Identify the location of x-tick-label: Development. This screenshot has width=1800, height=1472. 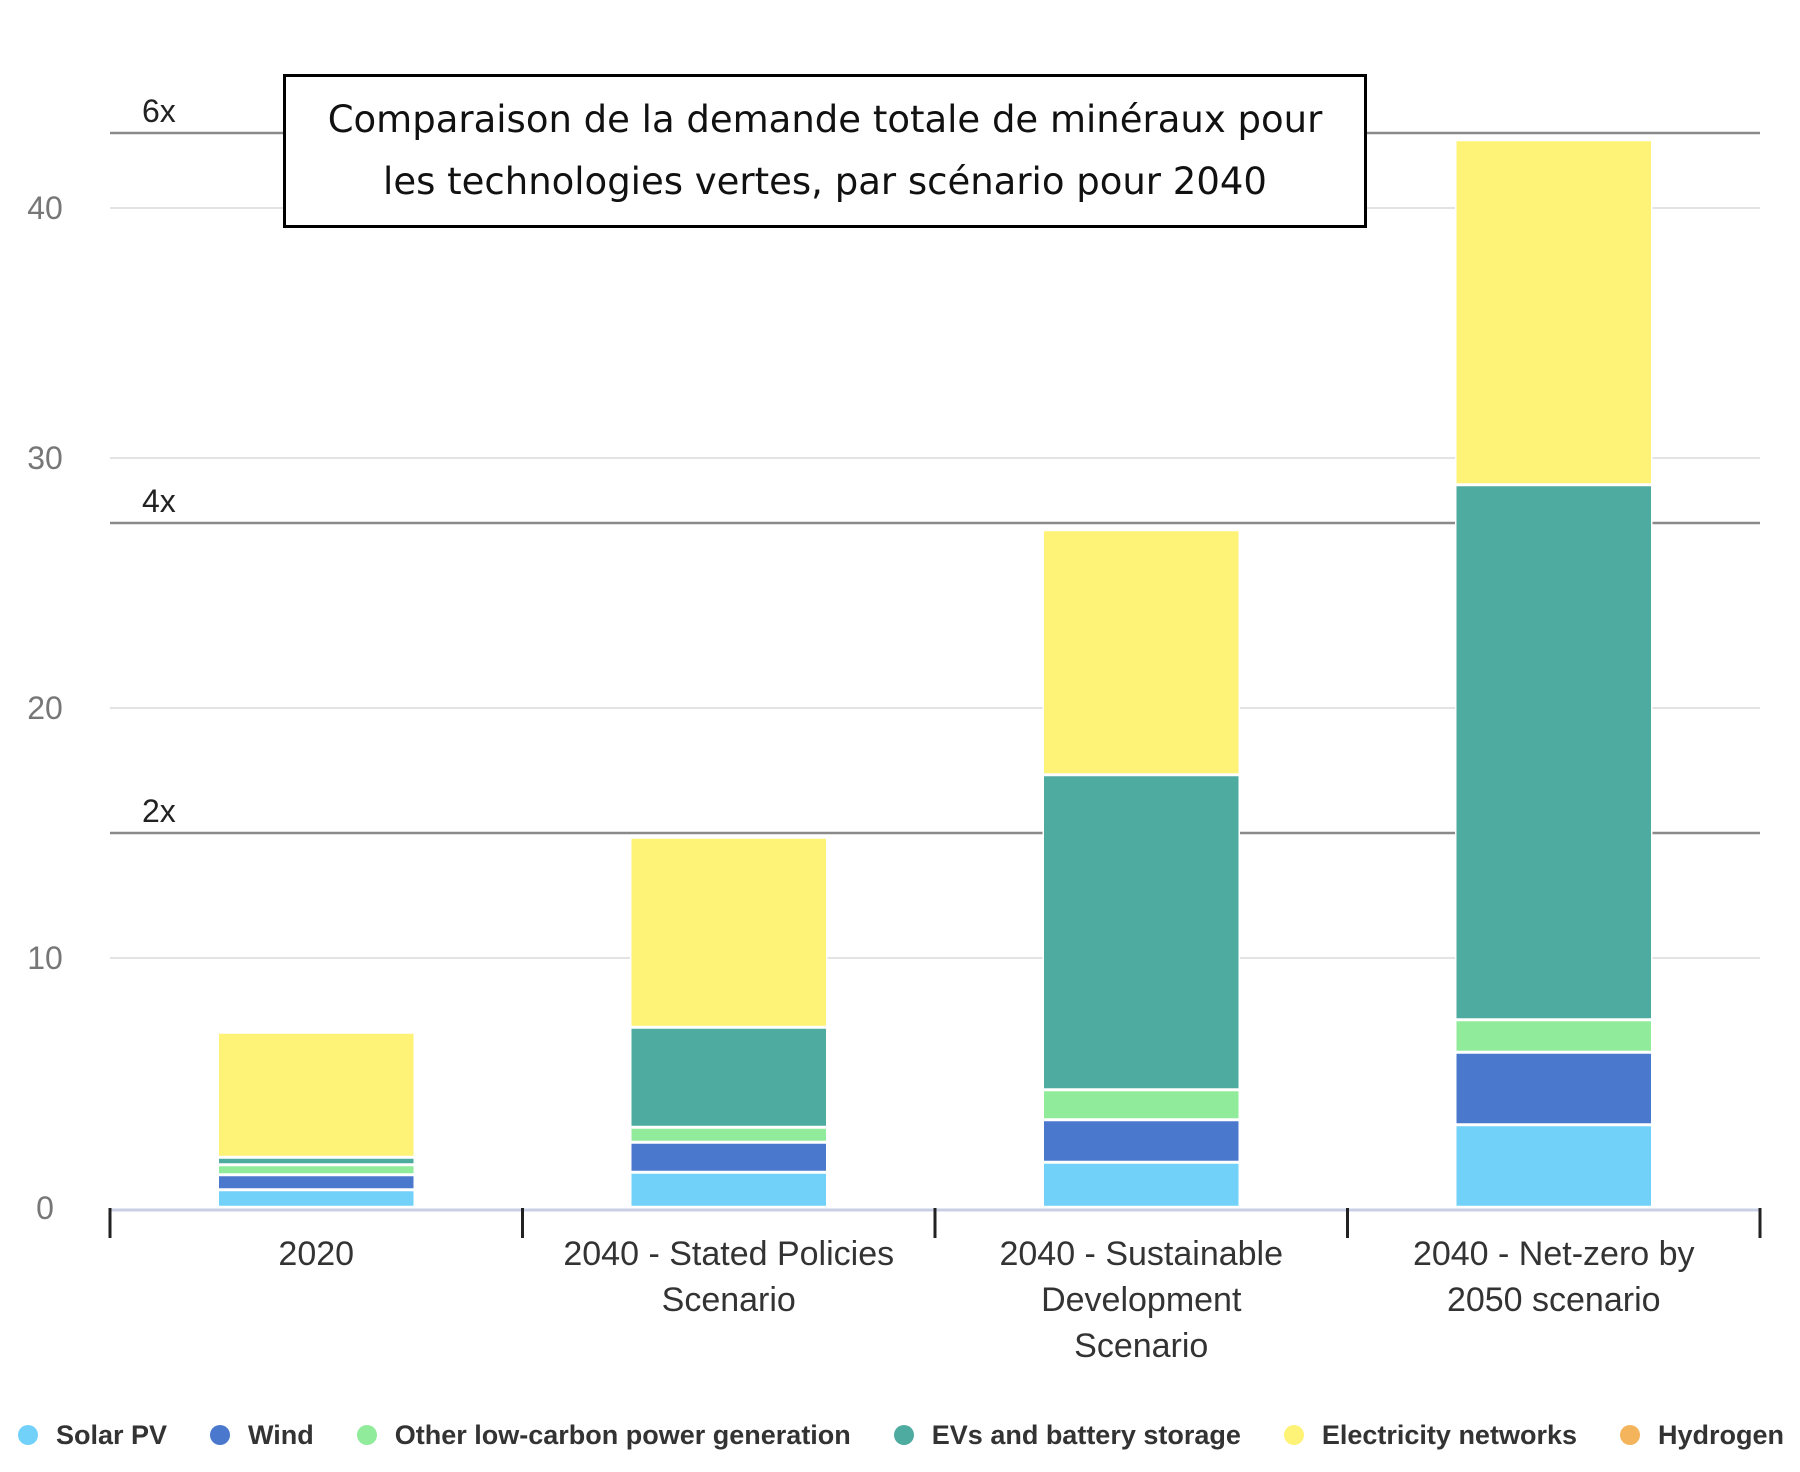
(1141, 1300).